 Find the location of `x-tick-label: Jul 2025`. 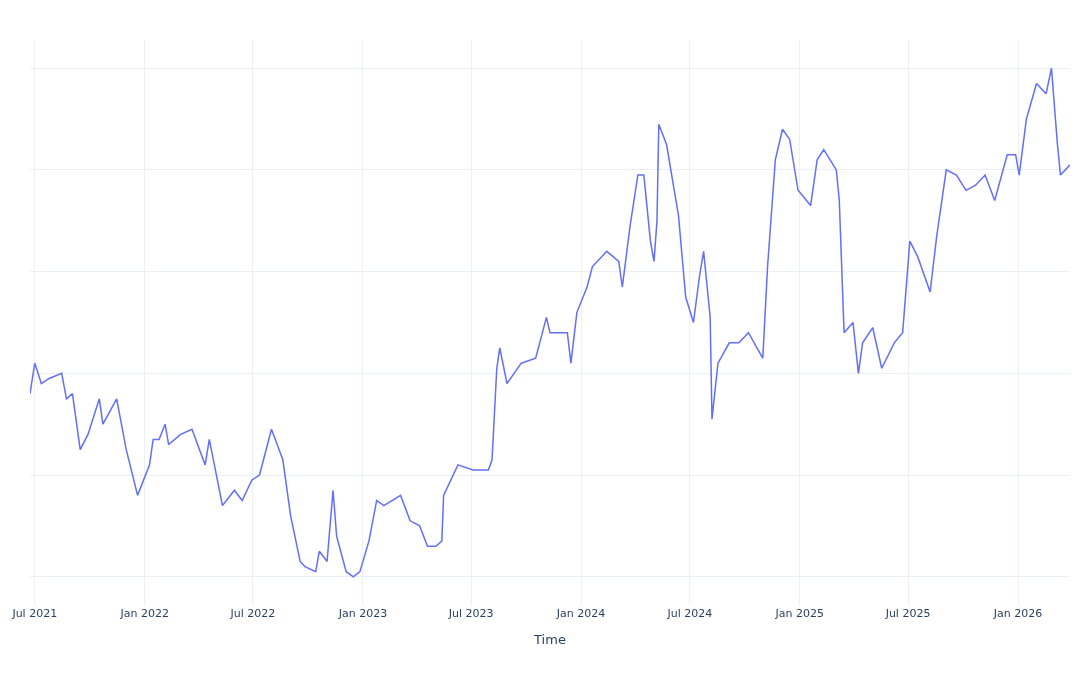

x-tick-label: Jul 2025 is located at coordinates (907, 613).